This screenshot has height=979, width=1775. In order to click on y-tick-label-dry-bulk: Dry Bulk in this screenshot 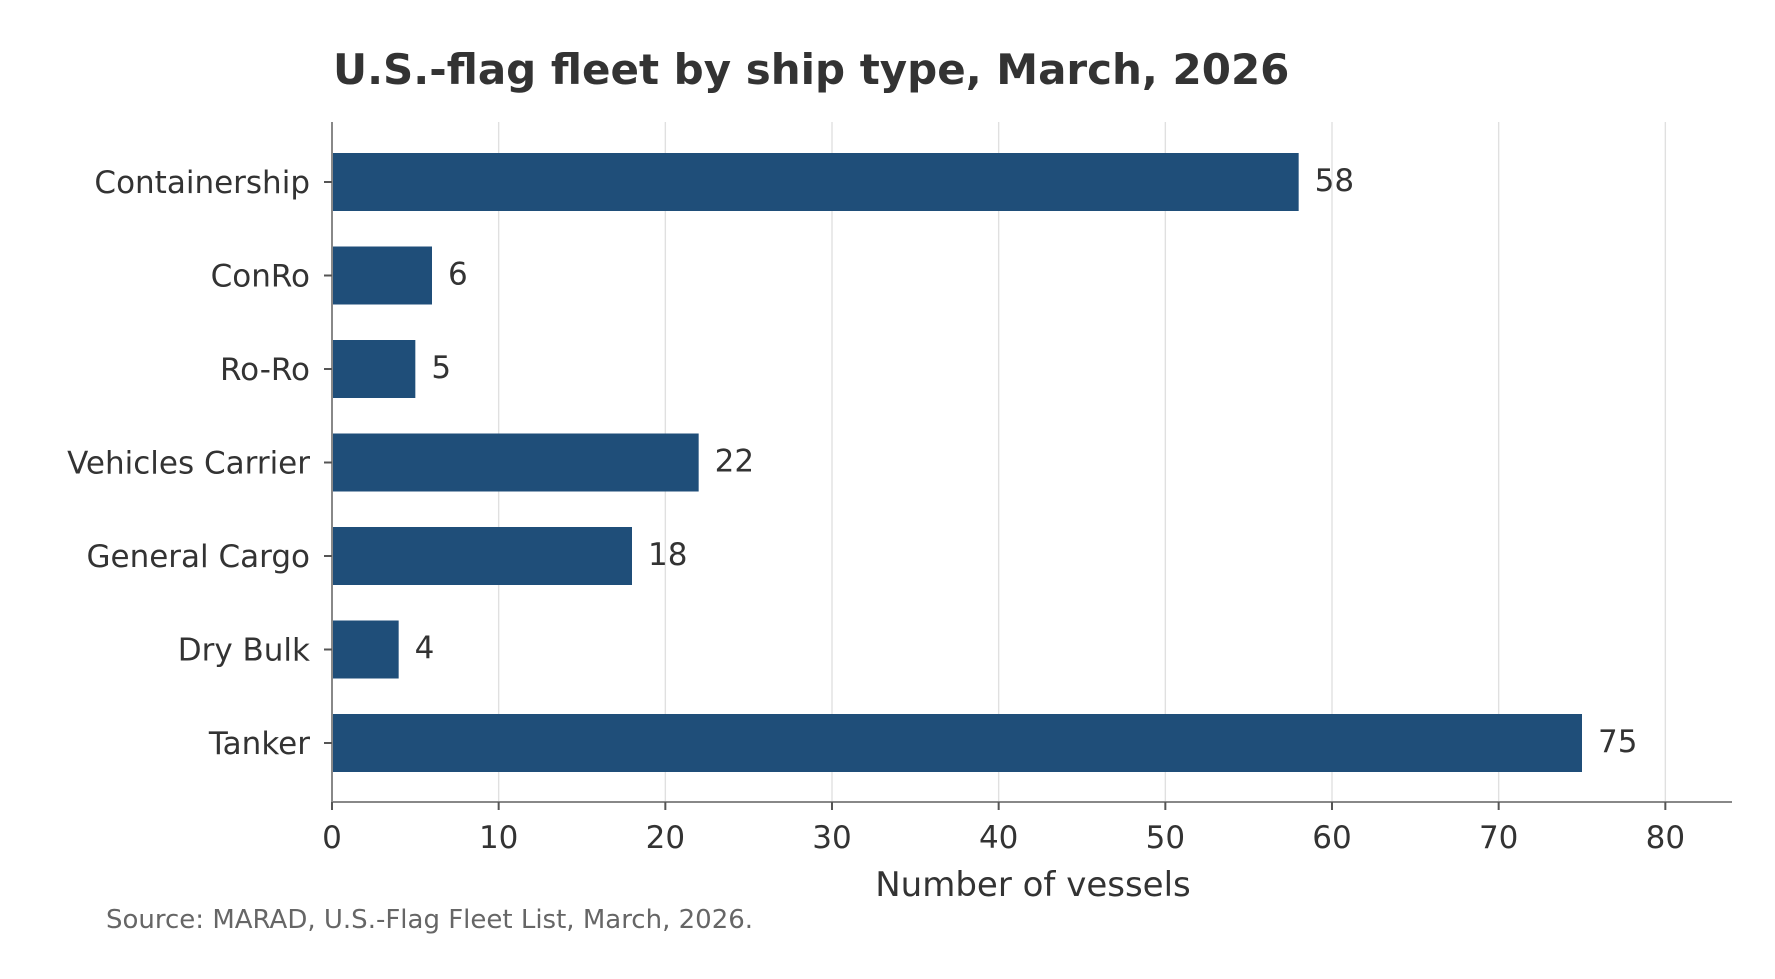, I will do `click(244, 651)`.